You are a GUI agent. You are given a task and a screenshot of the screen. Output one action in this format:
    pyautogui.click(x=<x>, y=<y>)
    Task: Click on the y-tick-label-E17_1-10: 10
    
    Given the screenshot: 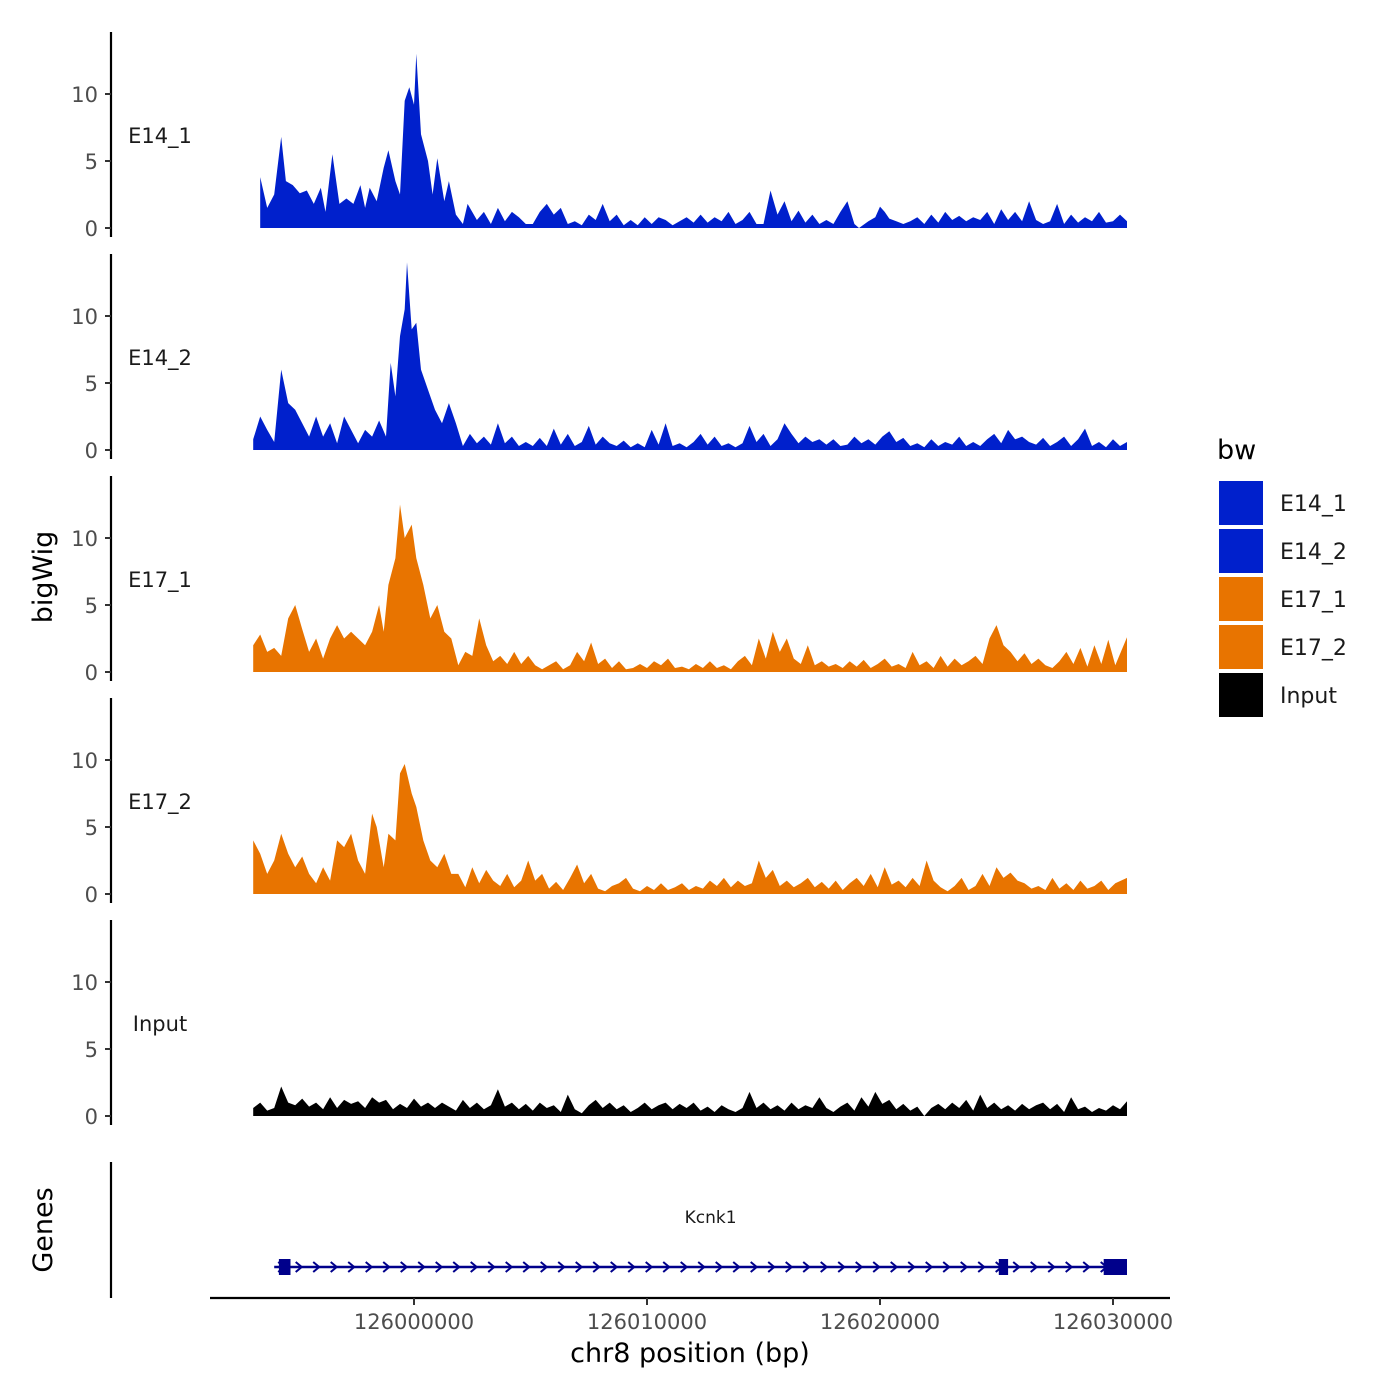 What is the action you would take?
    pyautogui.click(x=84, y=539)
    